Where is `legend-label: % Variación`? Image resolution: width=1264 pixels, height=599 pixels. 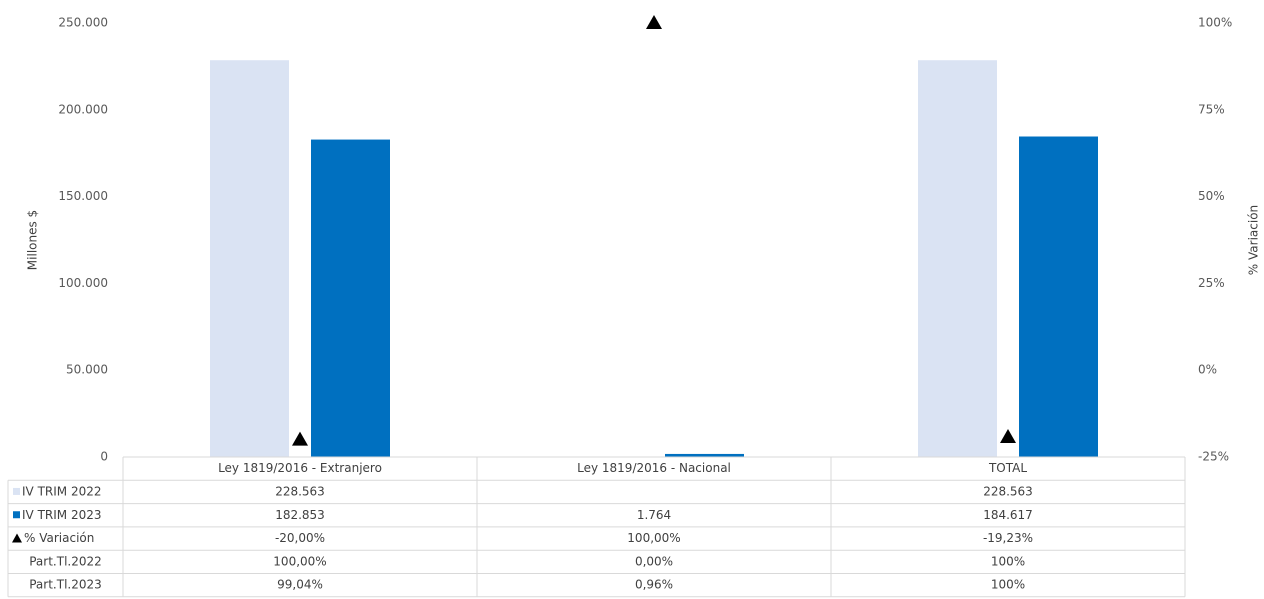 legend-label: % Variación is located at coordinates (59, 538).